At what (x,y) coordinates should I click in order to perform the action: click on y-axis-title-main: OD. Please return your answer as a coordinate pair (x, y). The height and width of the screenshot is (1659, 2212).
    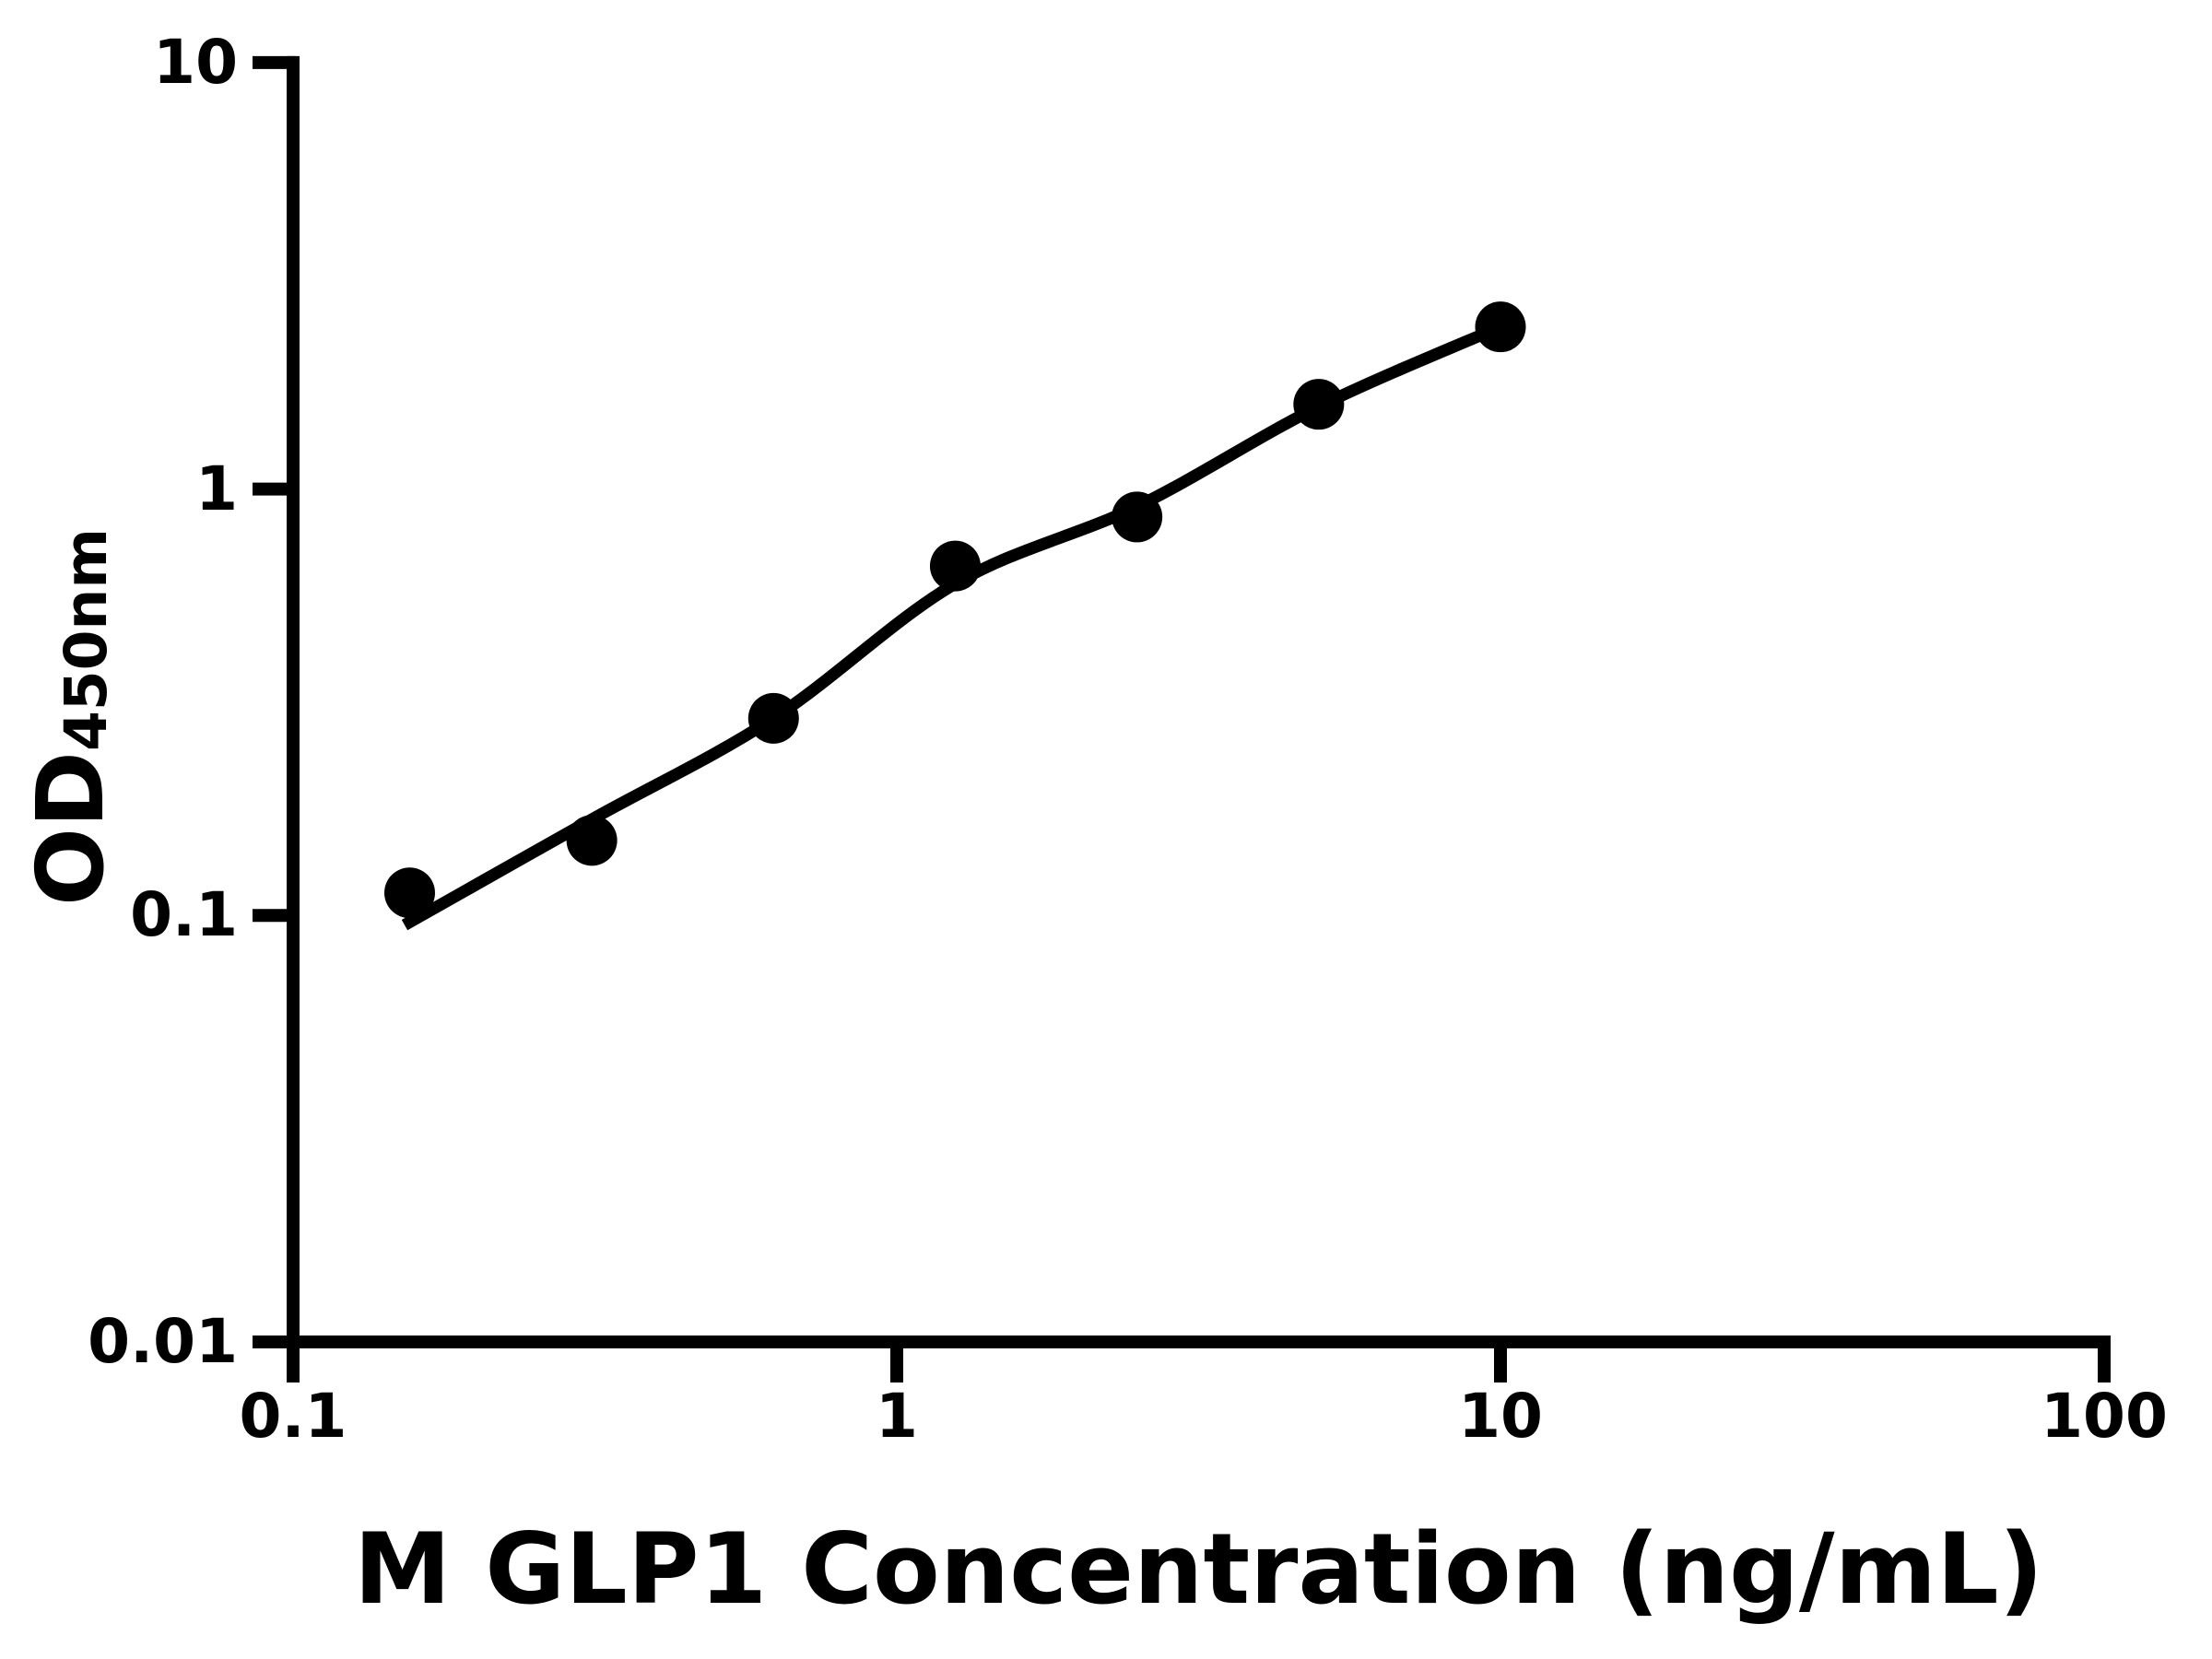
    Looking at the image, I should click on (70, 828).